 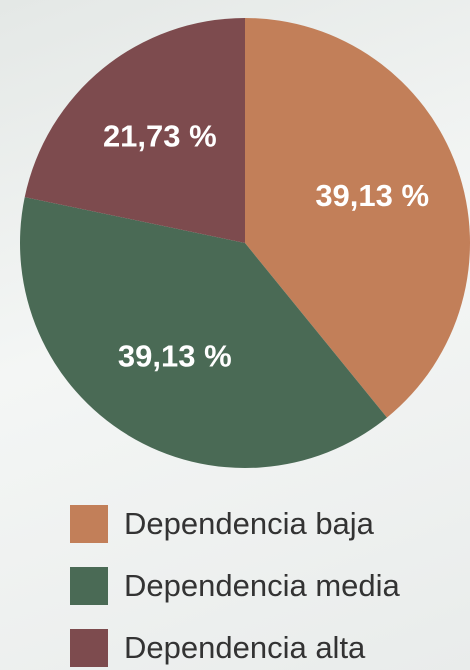 What do you see at coordinates (245, 647) in the screenshot?
I see `legend-label: Dependencia alta` at bounding box center [245, 647].